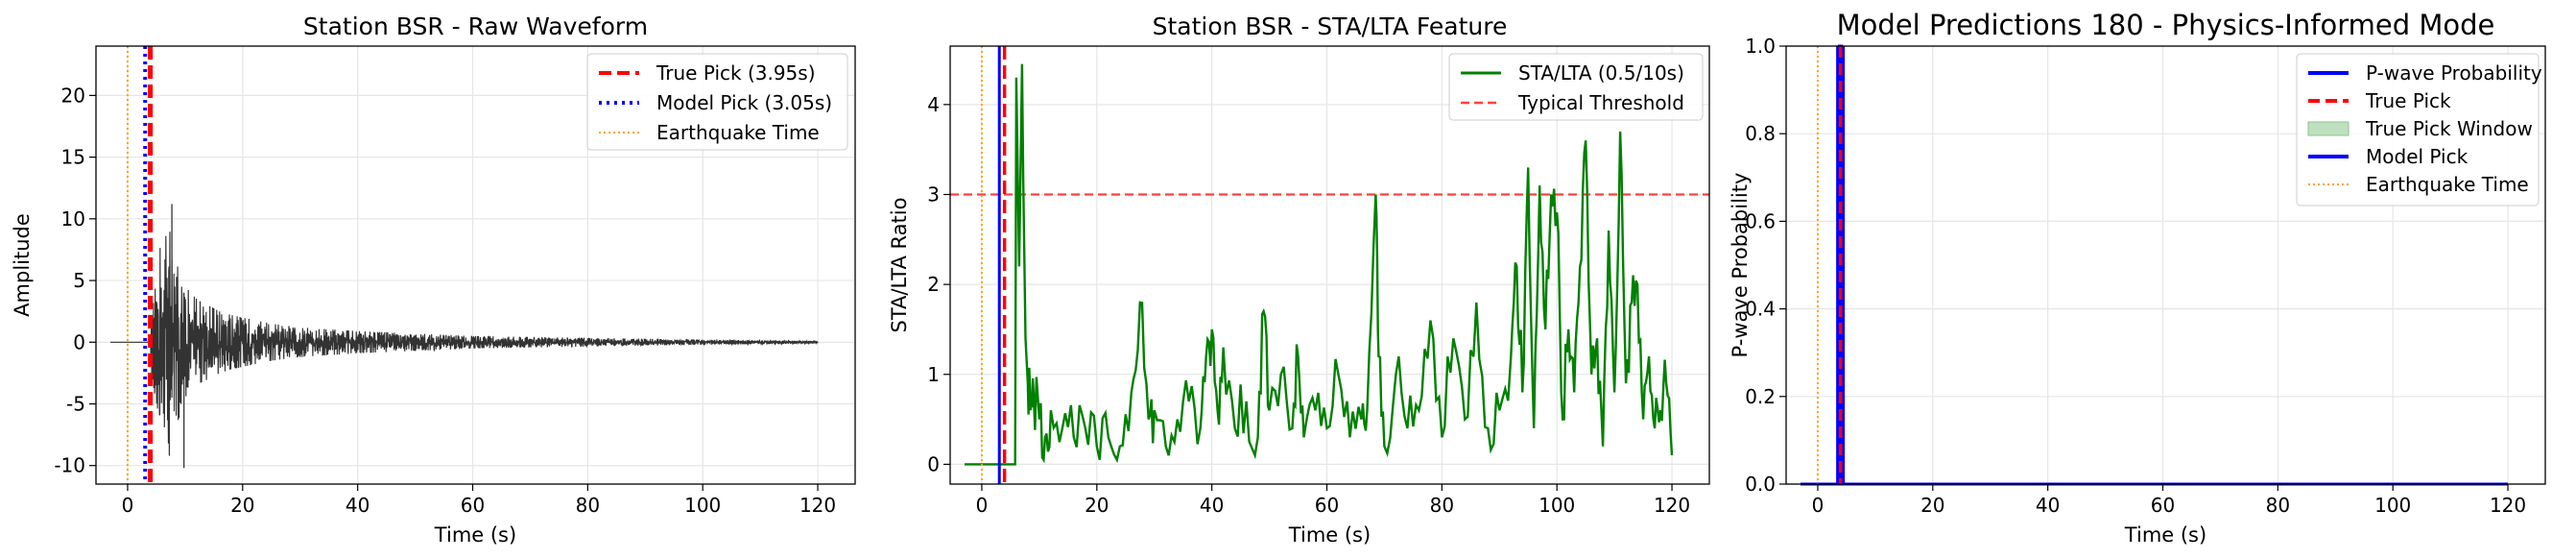  What do you see at coordinates (1760, 220) in the screenshot?
I see `y-tick-label: 0.6` at bounding box center [1760, 220].